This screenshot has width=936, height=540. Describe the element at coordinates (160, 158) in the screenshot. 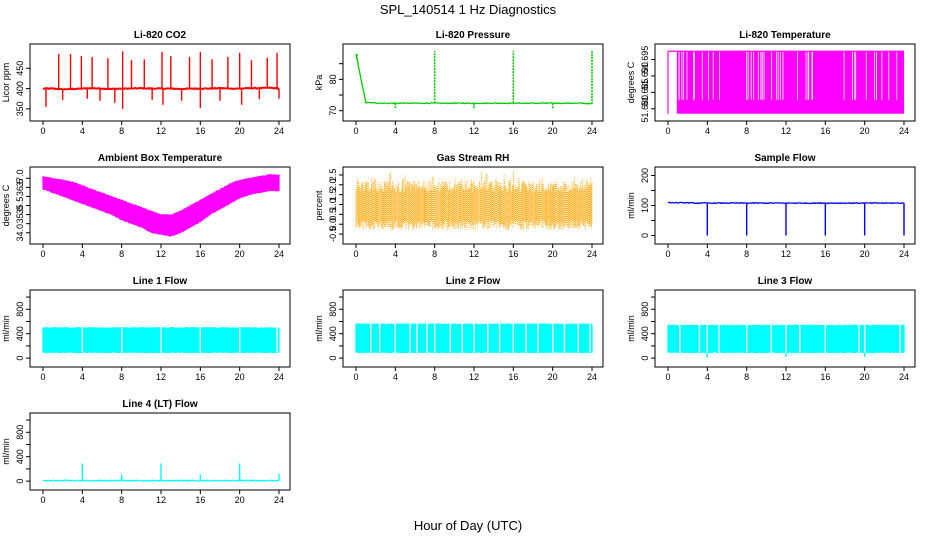

I see `panel-title: Ambient Box Temperature` at that location.